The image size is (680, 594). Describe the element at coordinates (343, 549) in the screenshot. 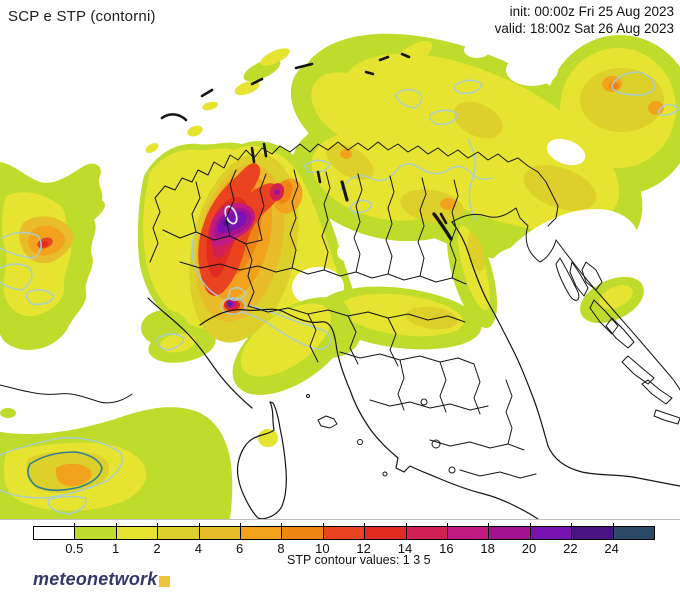

I see `color-scale-tick-labels: 0.5 1 2 4 6 8 10 12 14 16 18 20 22 24` at that location.